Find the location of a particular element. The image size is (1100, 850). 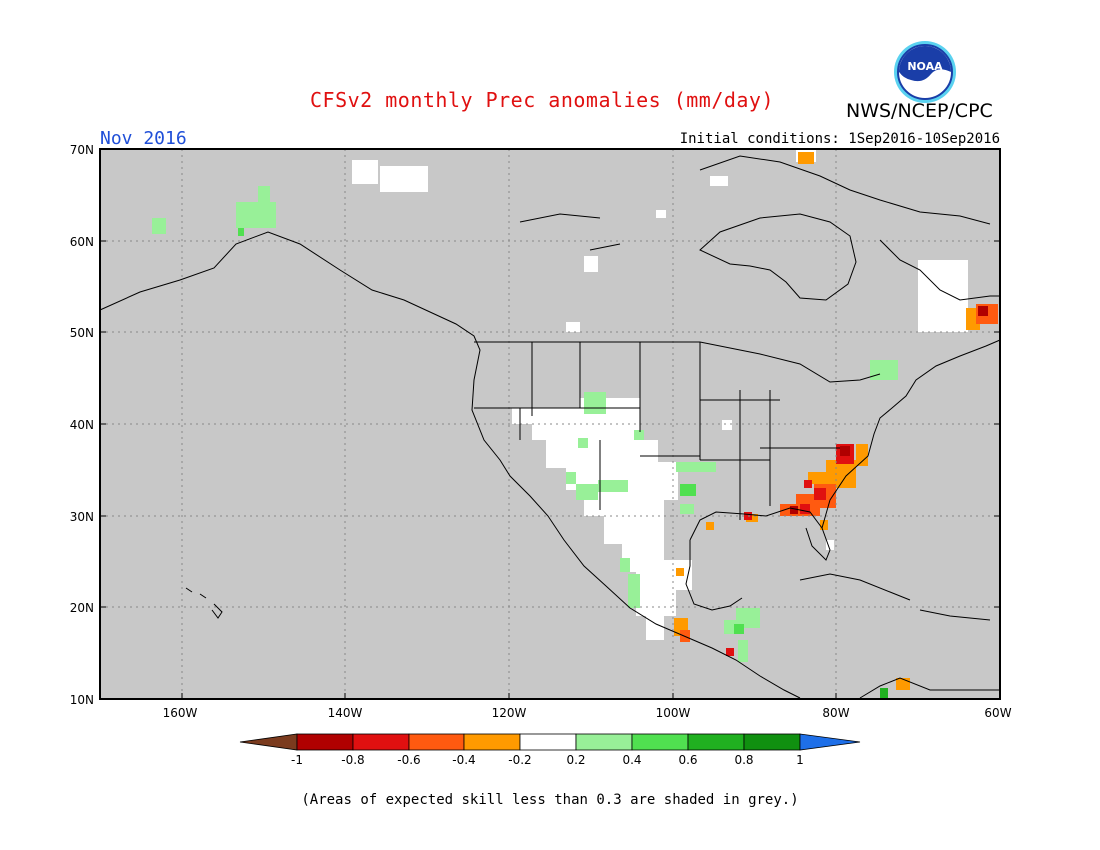

colorbar-label: 0.4 is located at coordinates (631, 760).